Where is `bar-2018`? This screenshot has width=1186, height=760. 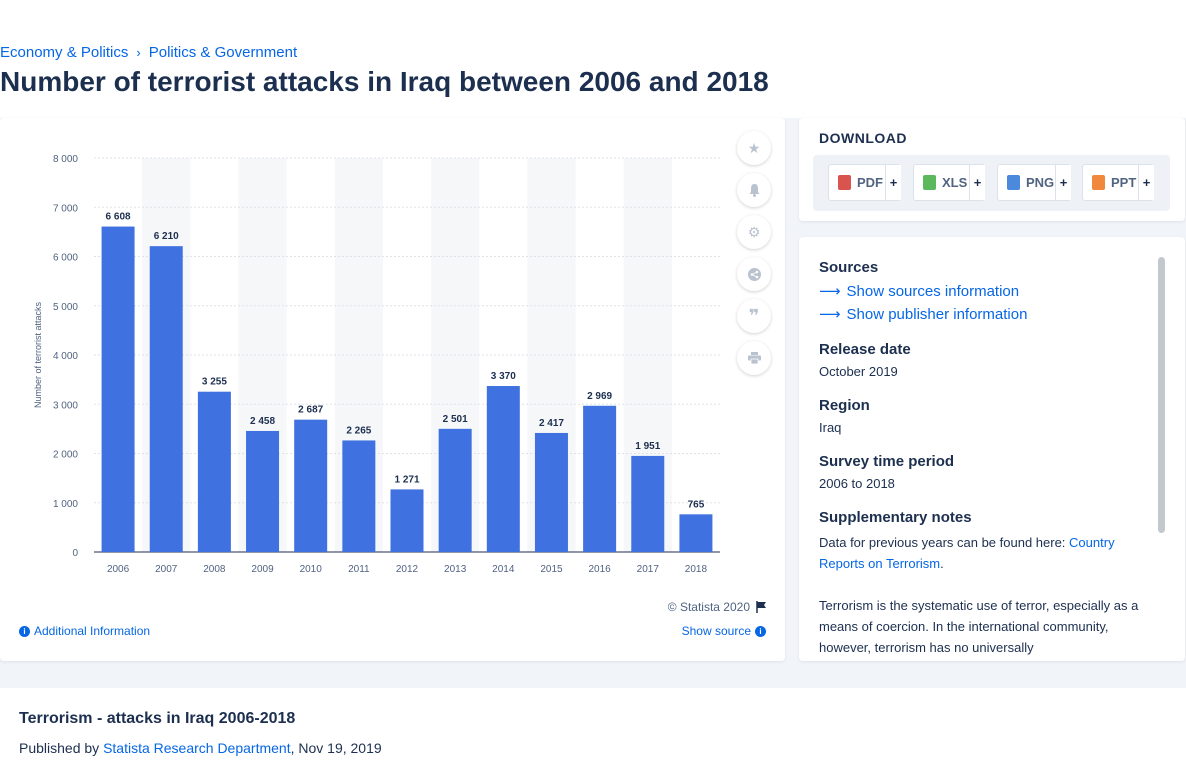
bar-2018 is located at coordinates (696, 533).